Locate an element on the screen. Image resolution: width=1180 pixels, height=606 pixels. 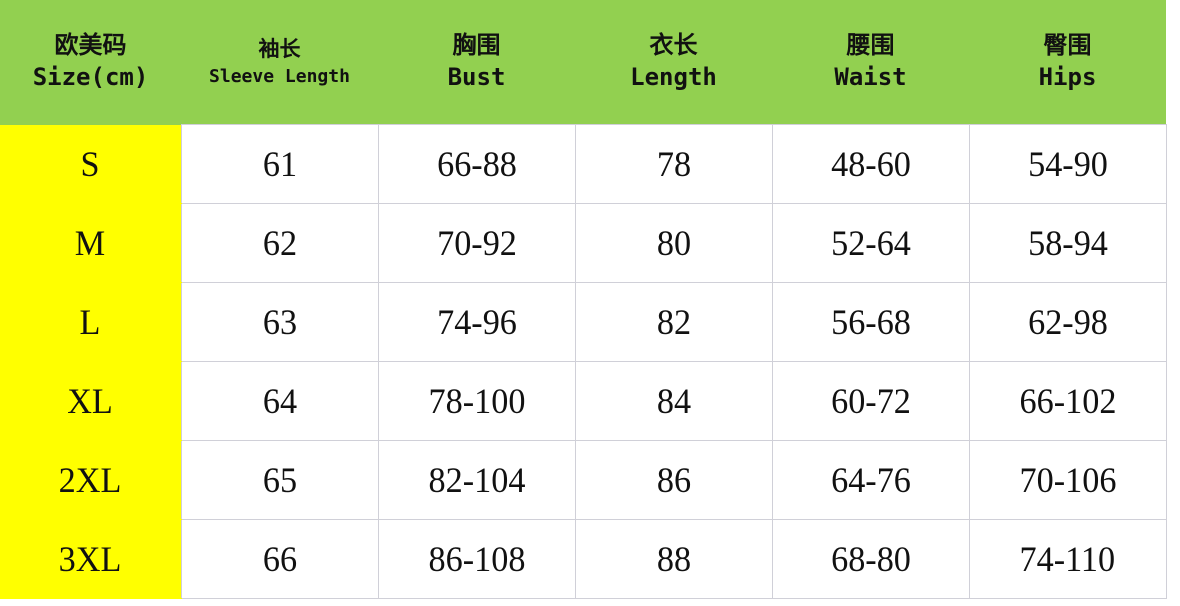
header-hips: 臀围 Hips is located at coordinates (1067, 62).